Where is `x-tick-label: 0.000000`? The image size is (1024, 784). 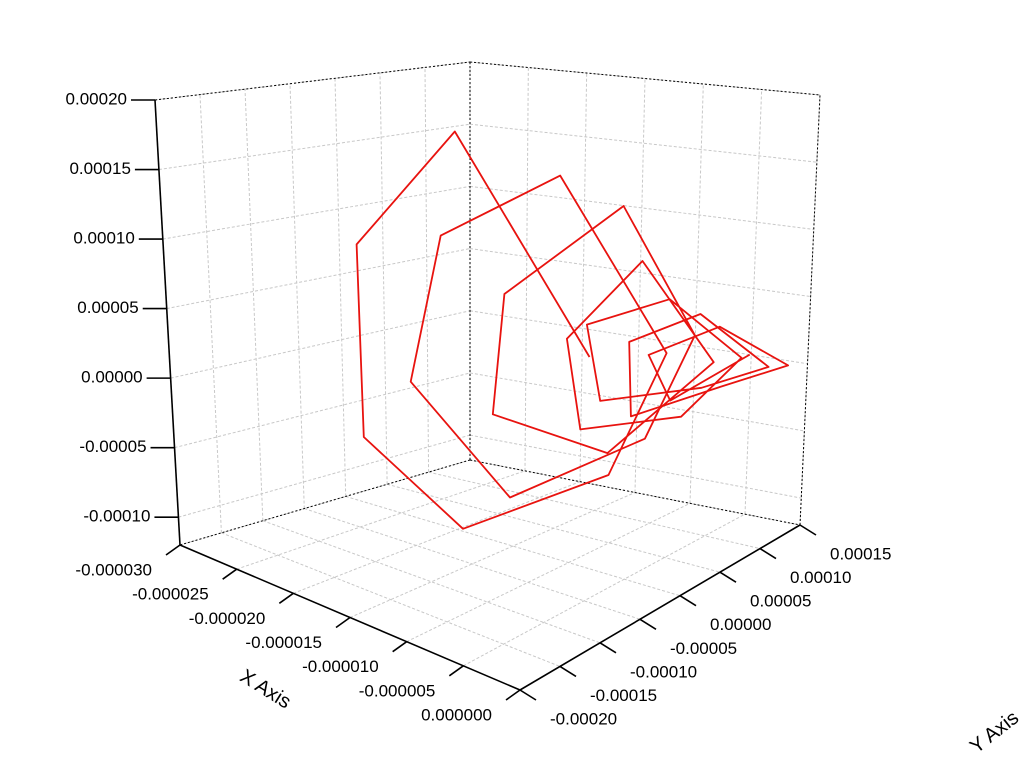 x-tick-label: 0.000000 is located at coordinates (456, 714).